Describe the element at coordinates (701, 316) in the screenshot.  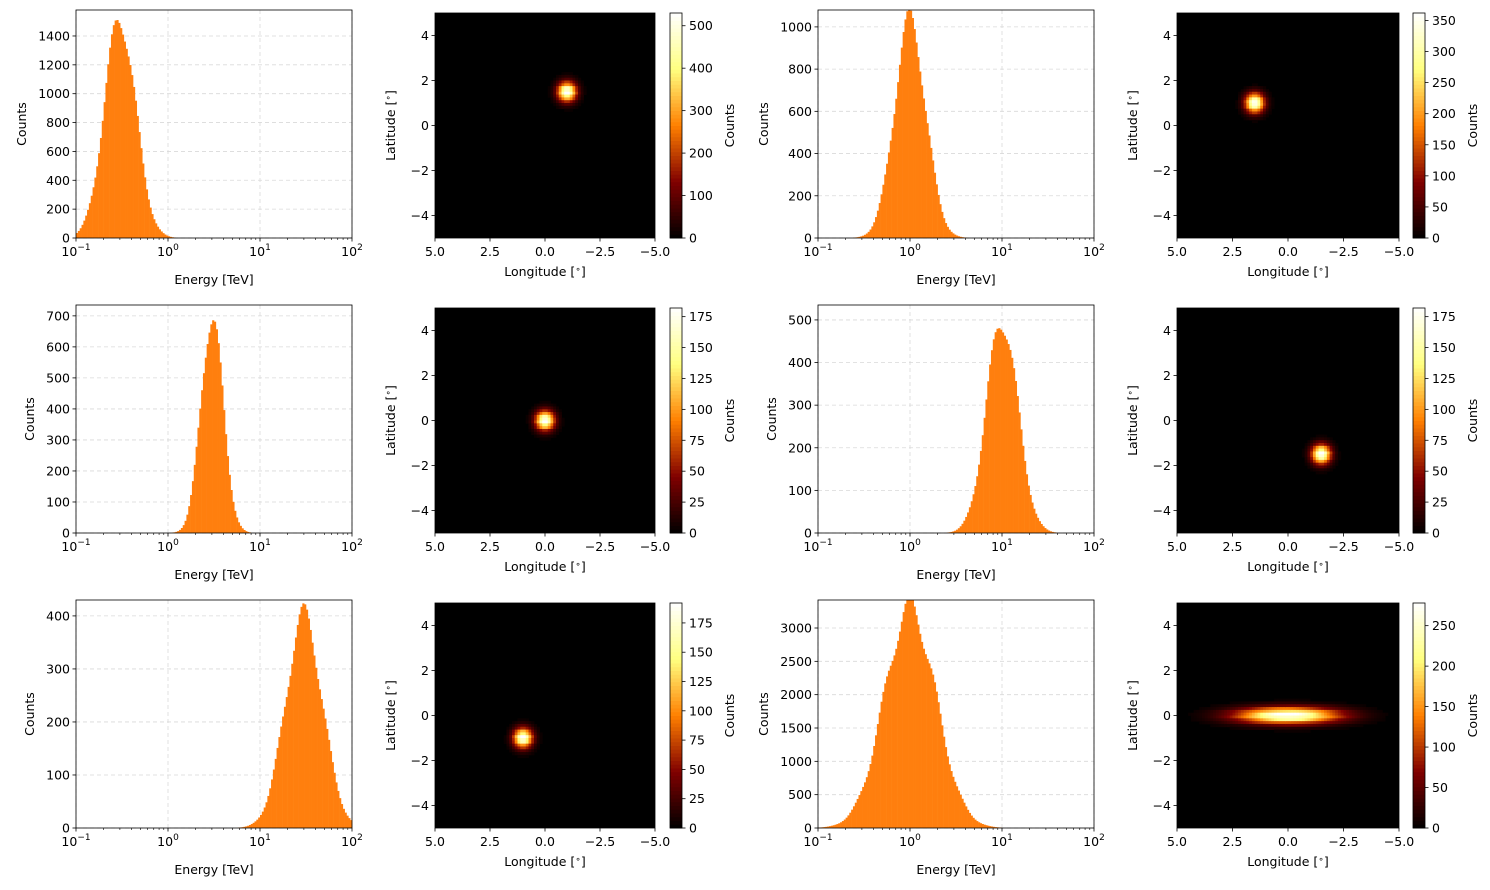
I see `colorbar-tick-label: 175` at that location.